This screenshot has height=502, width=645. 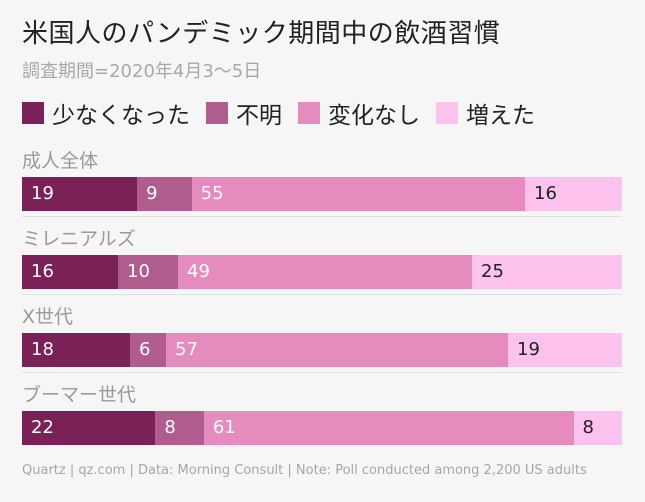 What do you see at coordinates (42, 349) in the screenshot?
I see `data-label: 18` at bounding box center [42, 349].